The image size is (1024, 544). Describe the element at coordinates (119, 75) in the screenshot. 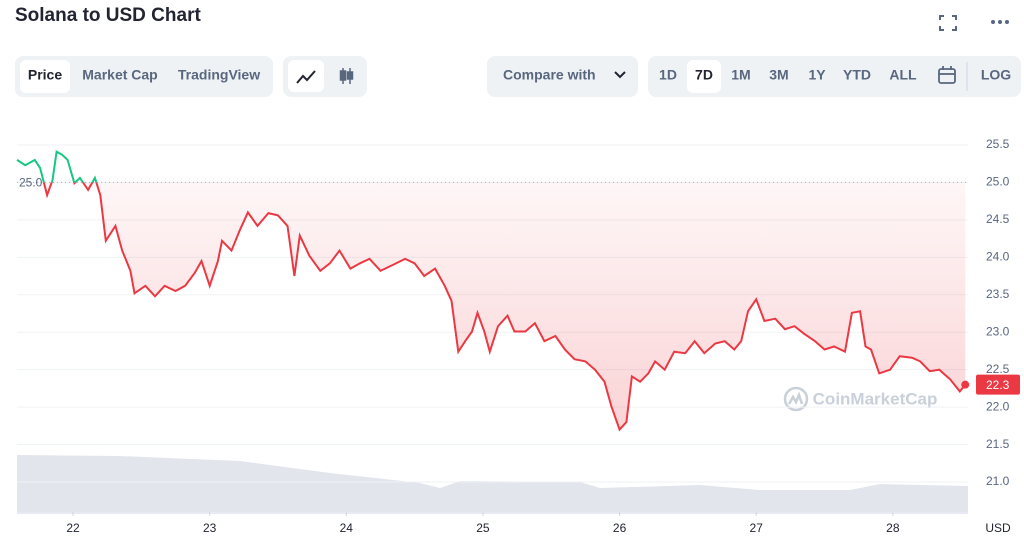

I see `tab: Market Cap` at that location.